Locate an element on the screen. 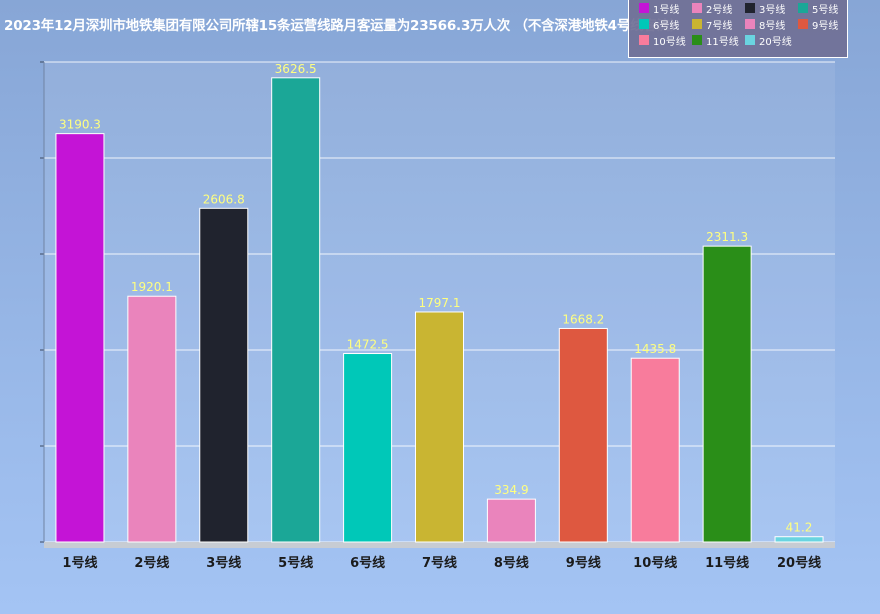 Image resolution: width=880 pixels, height=614 pixels. legend-label: 10号线 is located at coordinates (669, 42).